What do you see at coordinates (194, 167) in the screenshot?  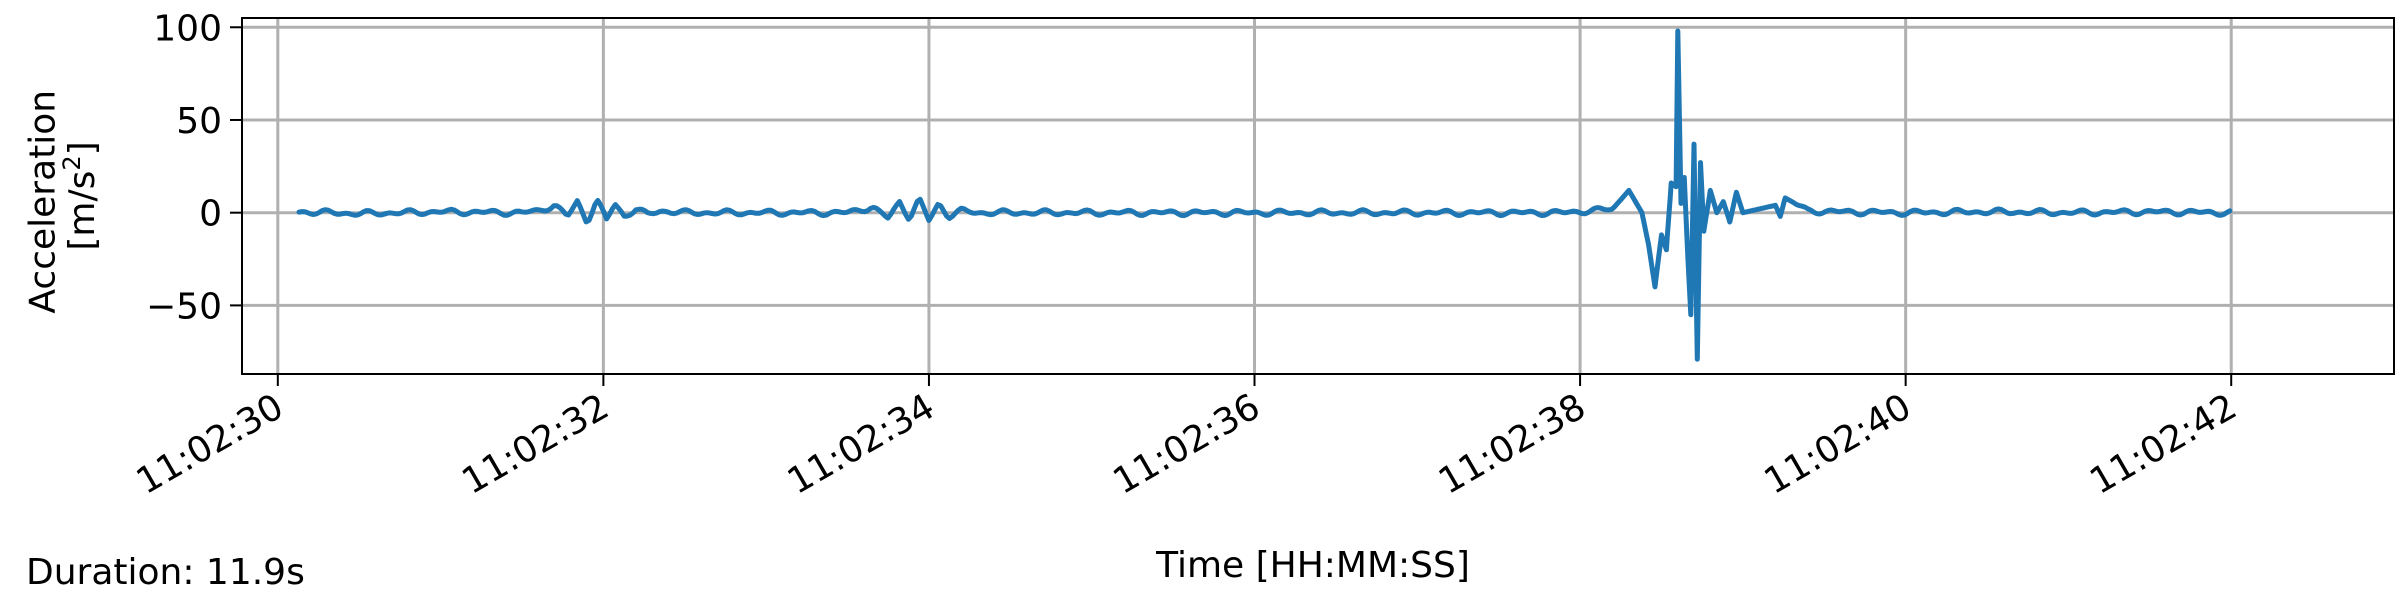 I see `y-axis: 100 50 0 −50` at bounding box center [194, 167].